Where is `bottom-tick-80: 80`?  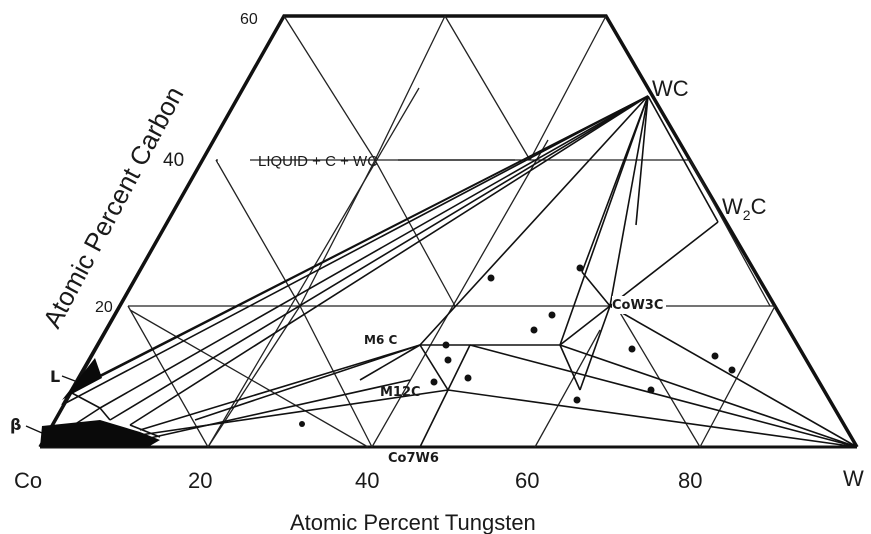 bottom-tick-80: 80 is located at coordinates (690, 480).